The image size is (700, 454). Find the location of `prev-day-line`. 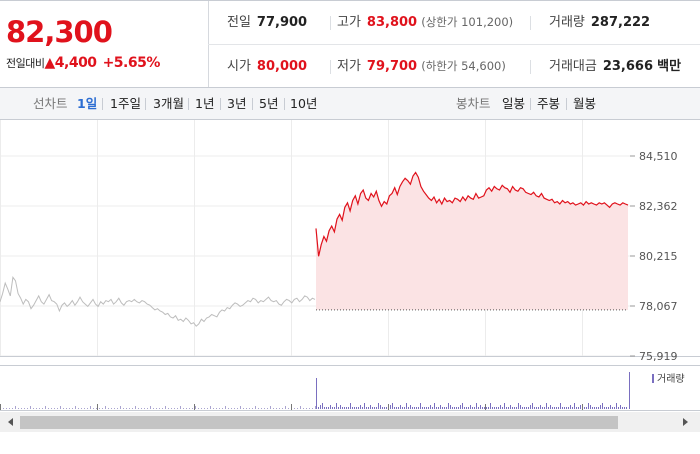

prev-day-line is located at coordinates (158, 301).